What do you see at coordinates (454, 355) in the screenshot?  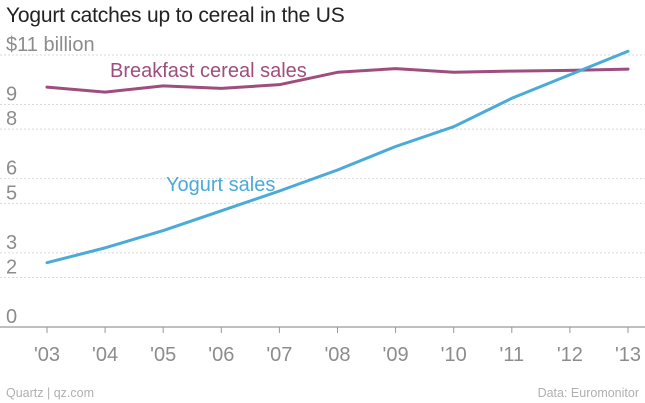 I see `x-tick-label: '10` at bounding box center [454, 355].